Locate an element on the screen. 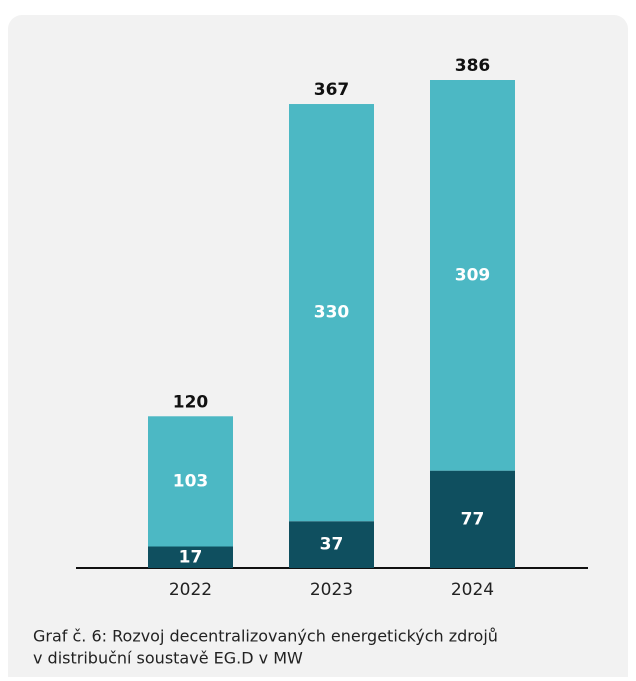  value-label: 37 is located at coordinates (332, 545).